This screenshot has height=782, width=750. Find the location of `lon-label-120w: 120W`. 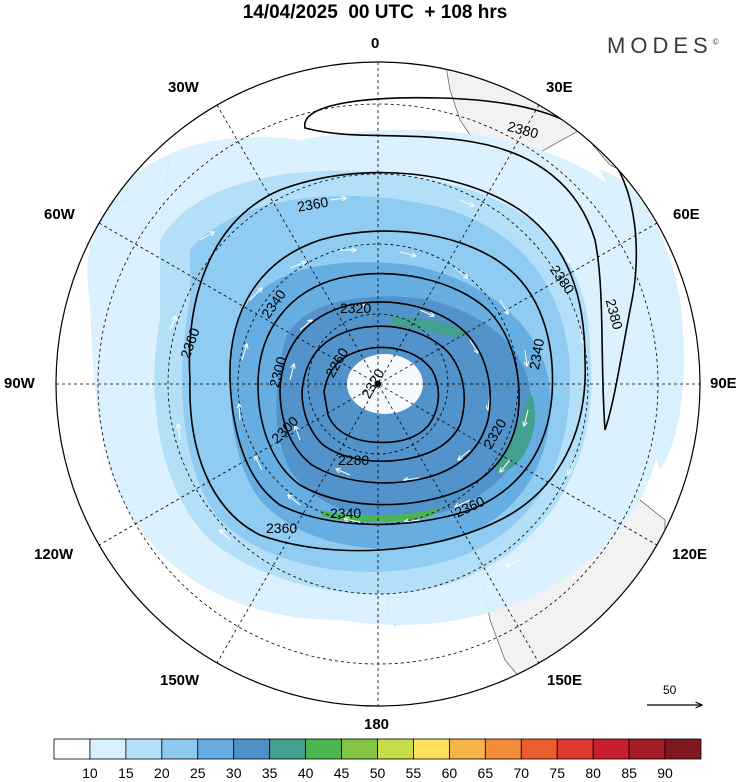

lon-label-120w: 120W is located at coordinates (54, 554).